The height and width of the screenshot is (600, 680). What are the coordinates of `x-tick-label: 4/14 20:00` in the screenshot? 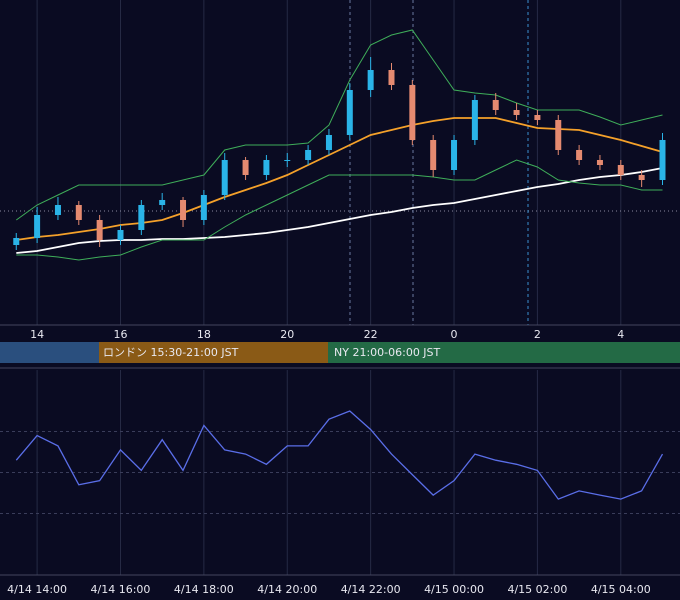 It's located at (287, 589).